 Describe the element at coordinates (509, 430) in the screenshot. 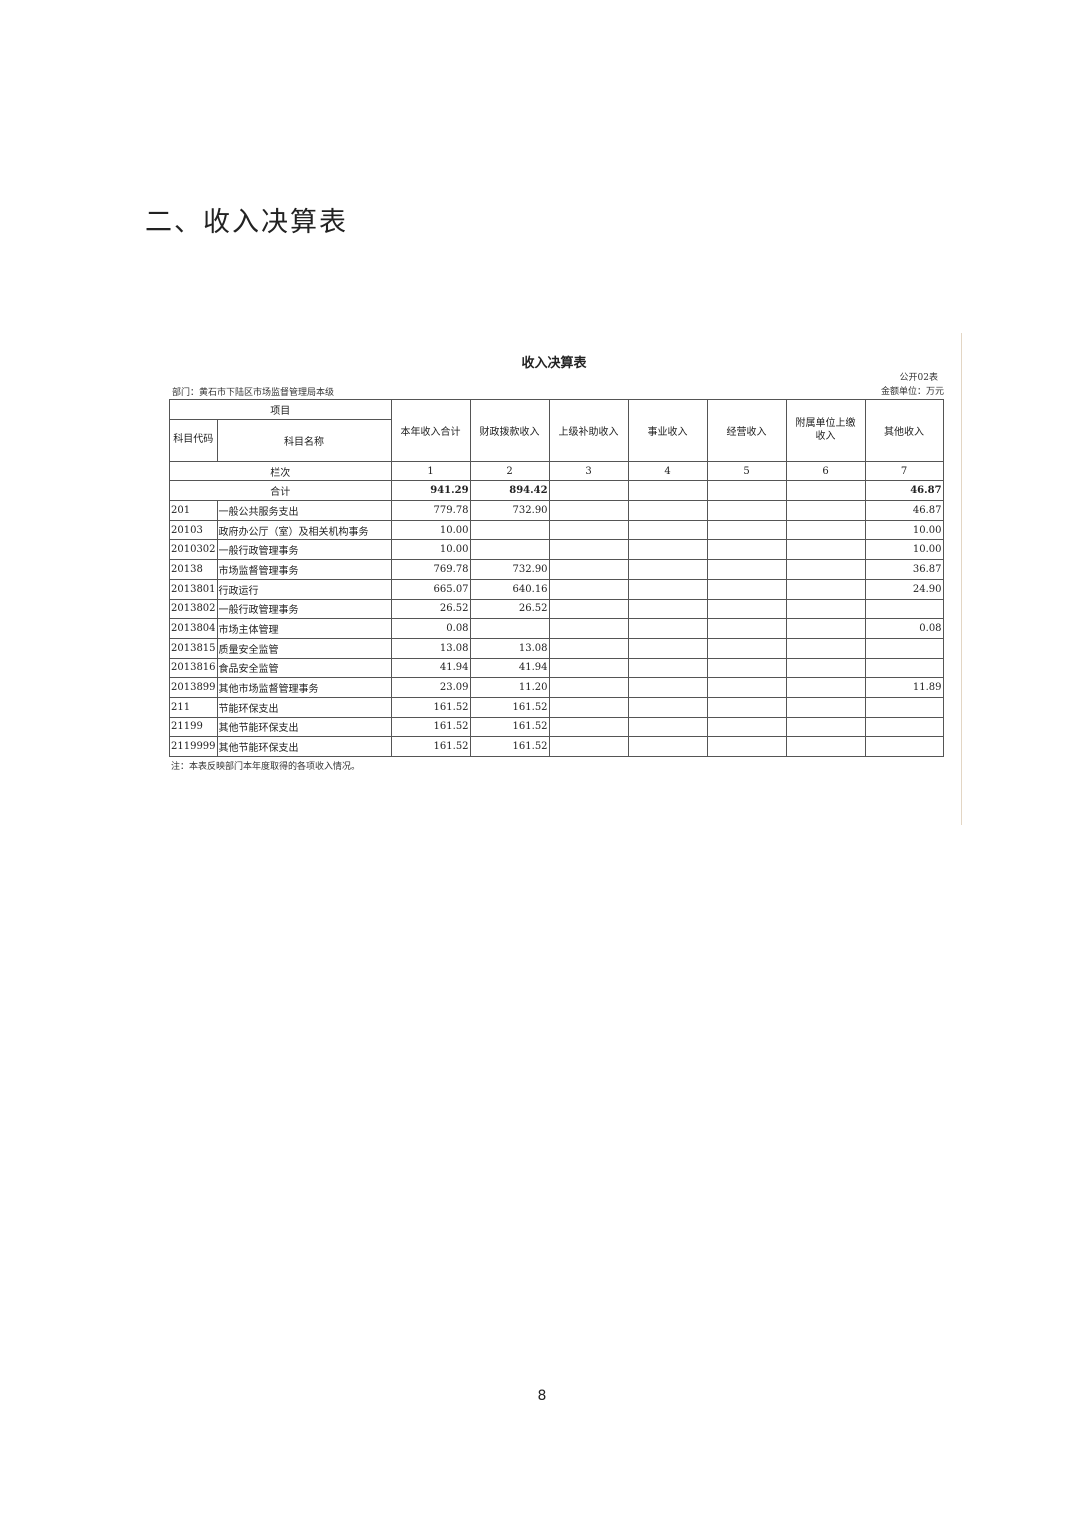

I see `header-col: 财政拨款收入` at that location.